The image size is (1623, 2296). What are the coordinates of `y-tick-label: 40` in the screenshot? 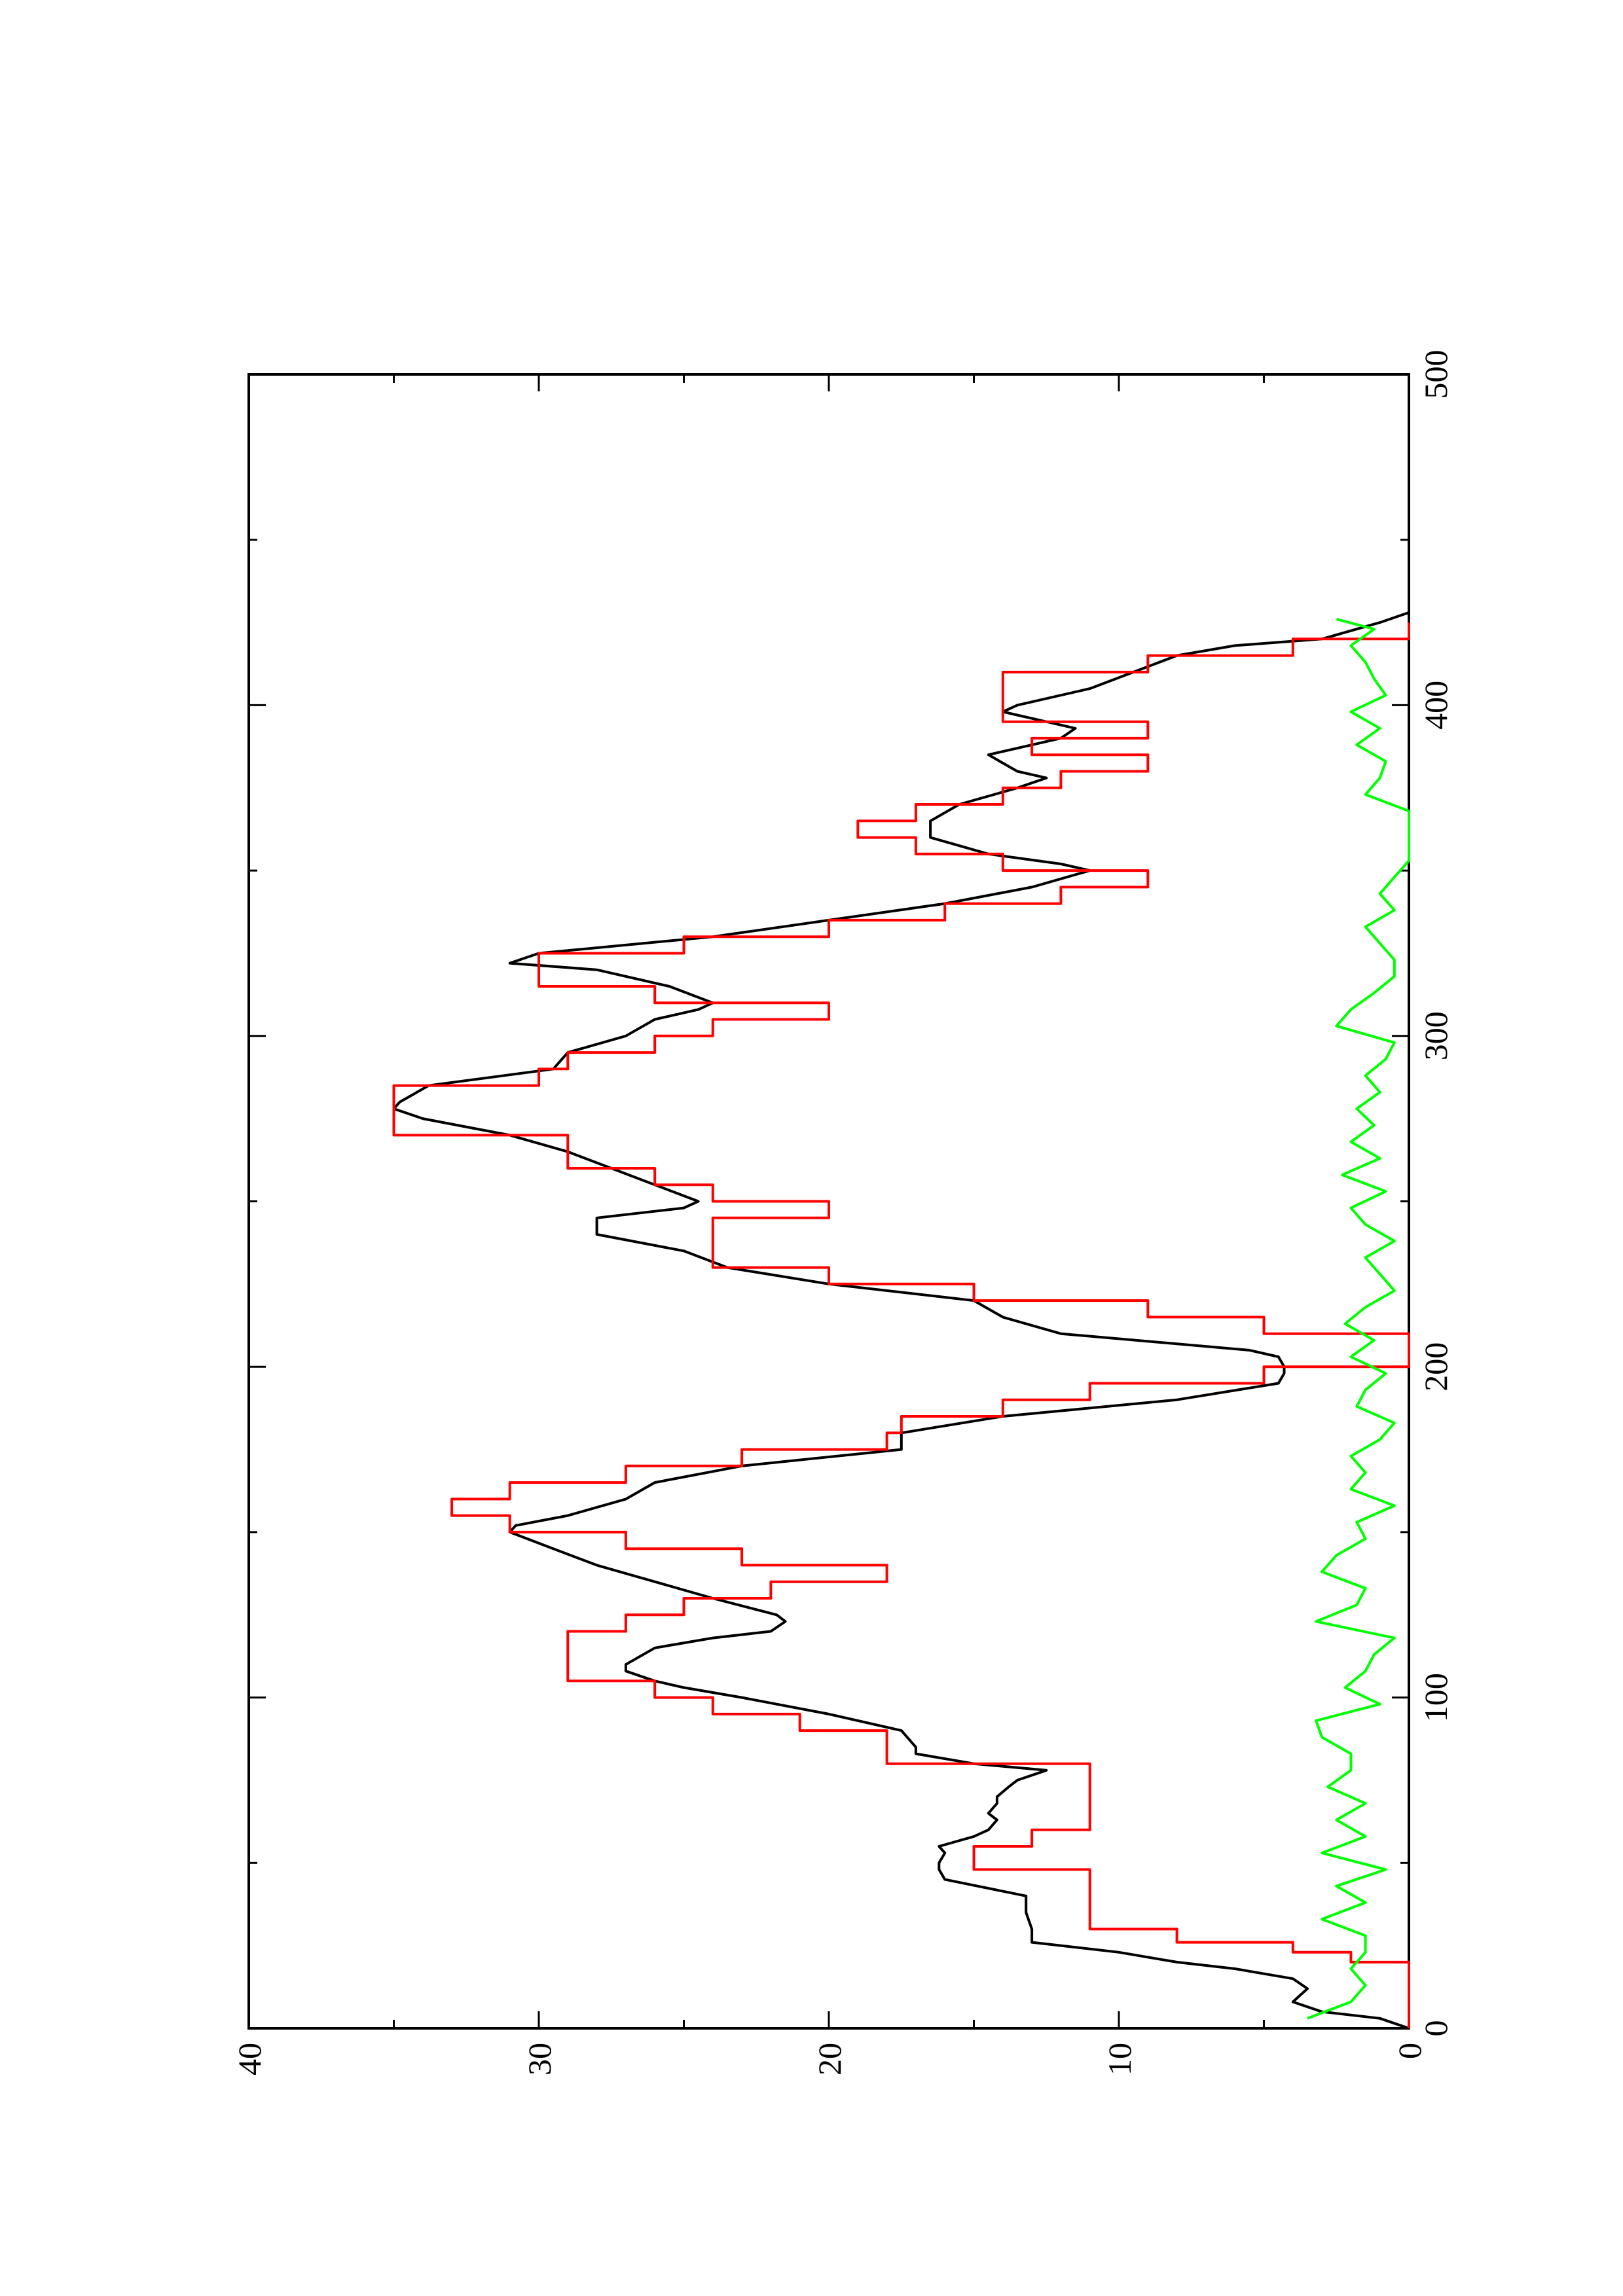 It's located at (249, 2059).